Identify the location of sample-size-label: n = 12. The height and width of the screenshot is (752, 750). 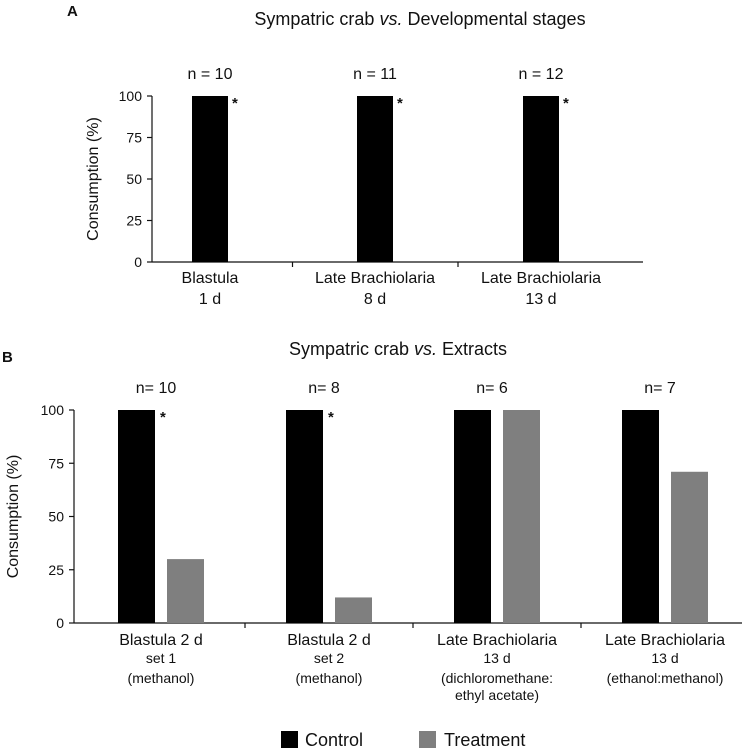
(541, 74).